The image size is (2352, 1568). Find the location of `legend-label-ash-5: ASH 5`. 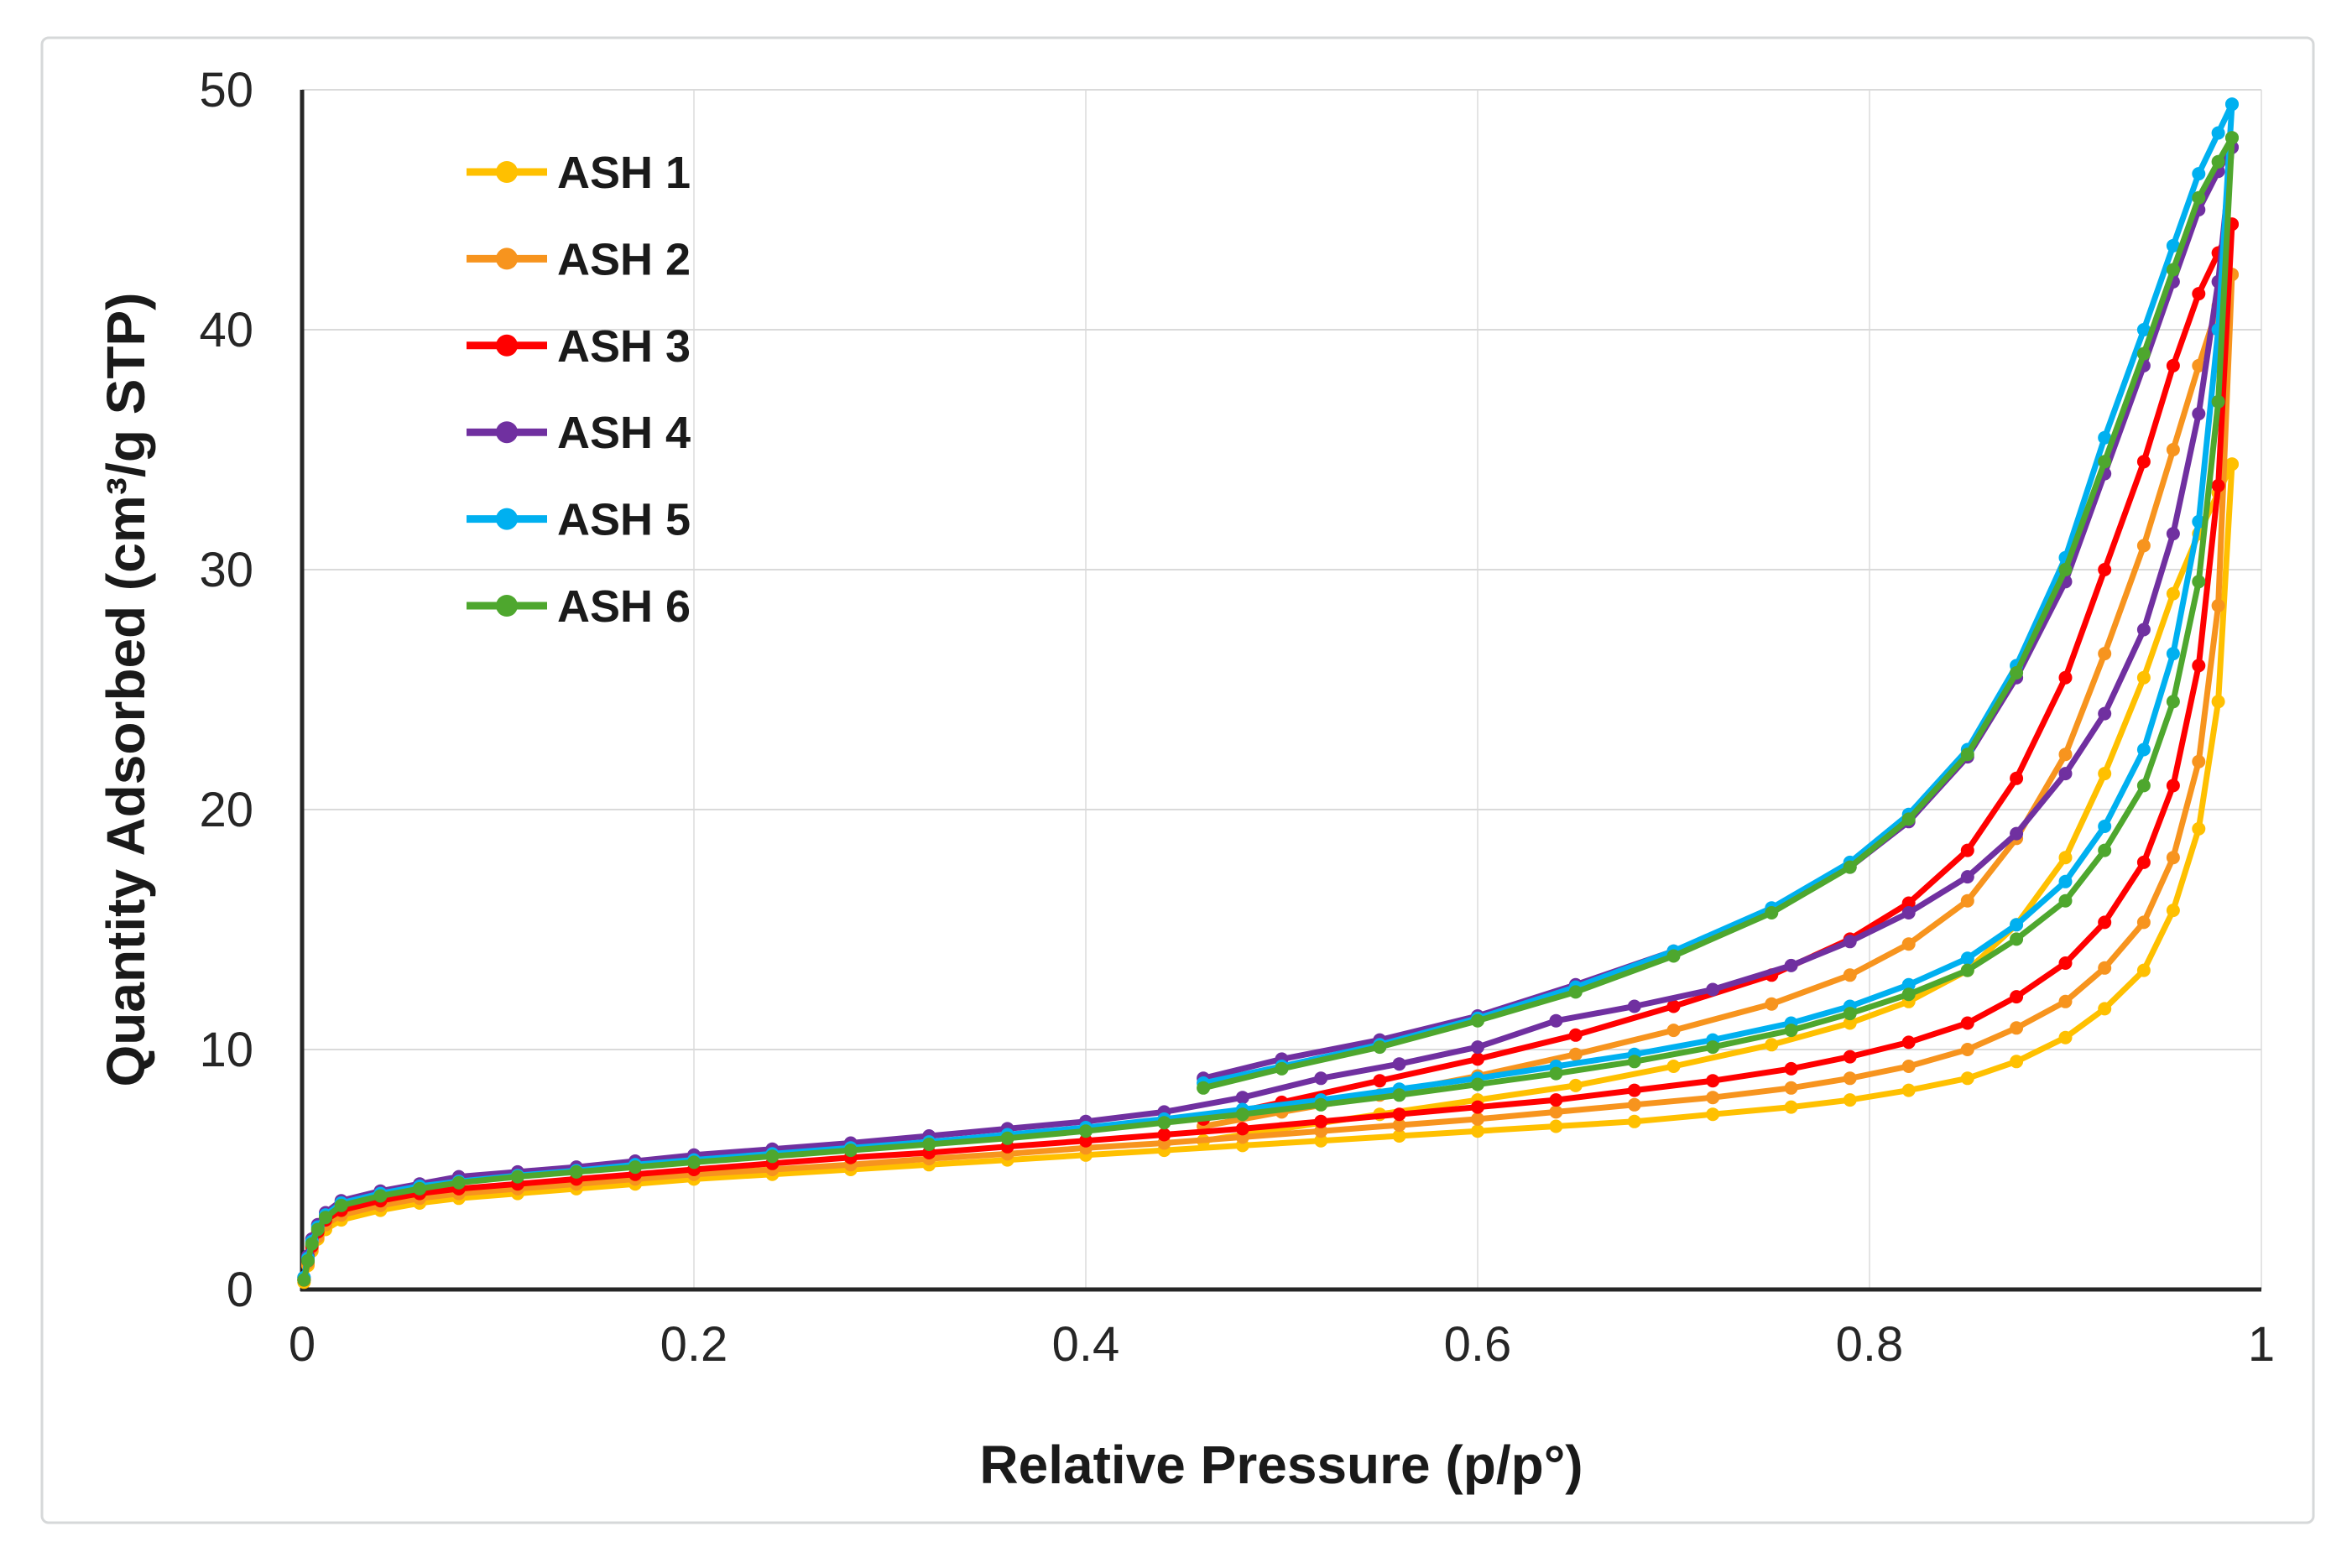

legend-label-ash-5: ASH 5 is located at coordinates (624, 520).